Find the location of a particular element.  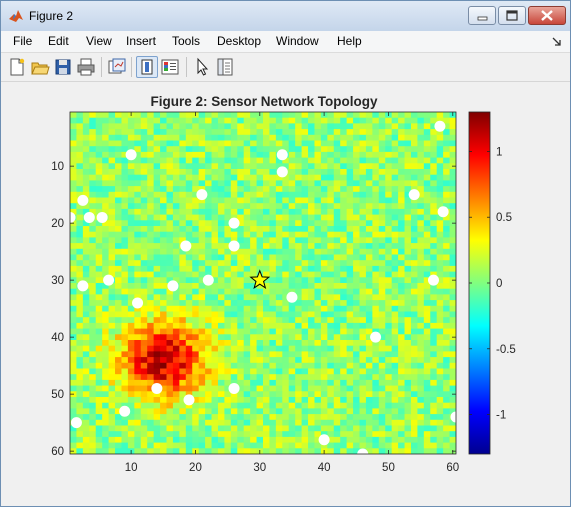

menu-file: File is located at coordinates (23, 41).